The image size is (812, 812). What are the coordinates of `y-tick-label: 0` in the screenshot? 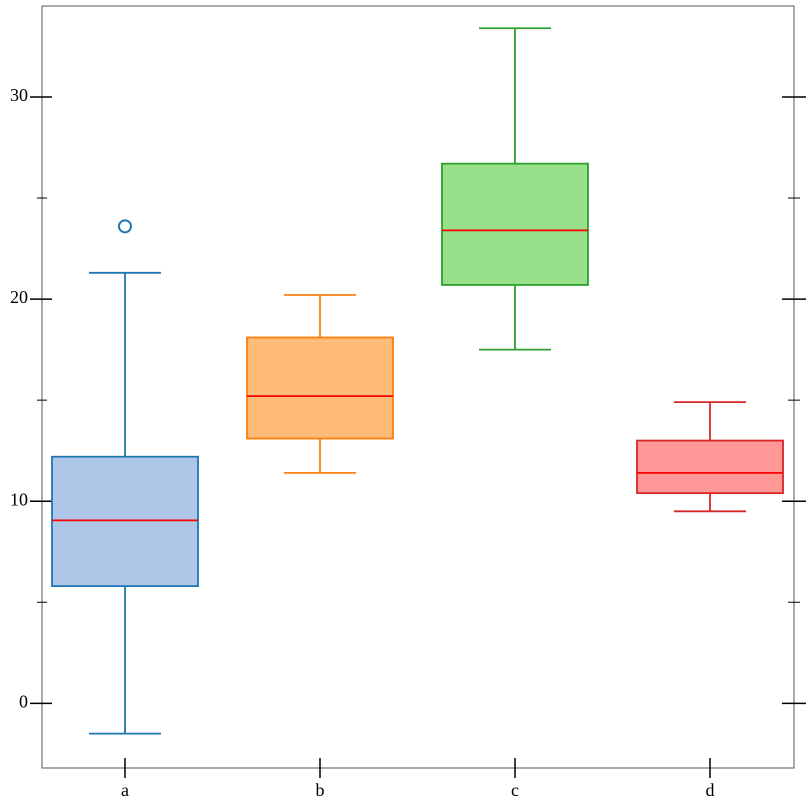 It's located at (23, 701).